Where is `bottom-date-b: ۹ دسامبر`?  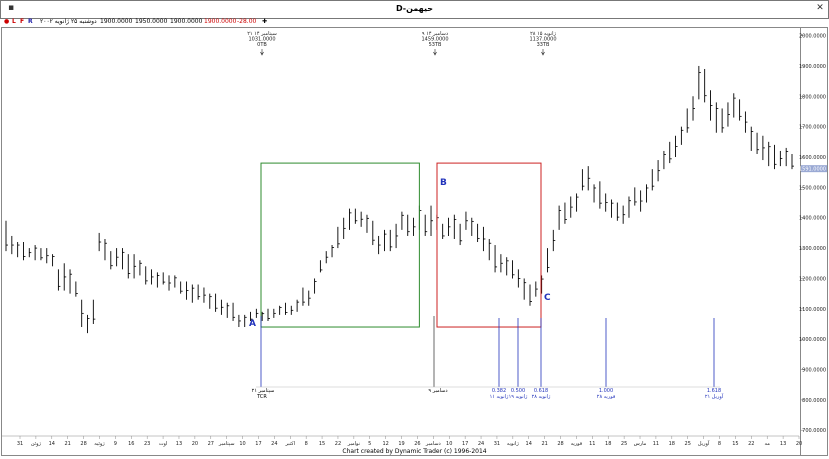 bottom-date-b: ۹ دسامبر is located at coordinates (437, 391).